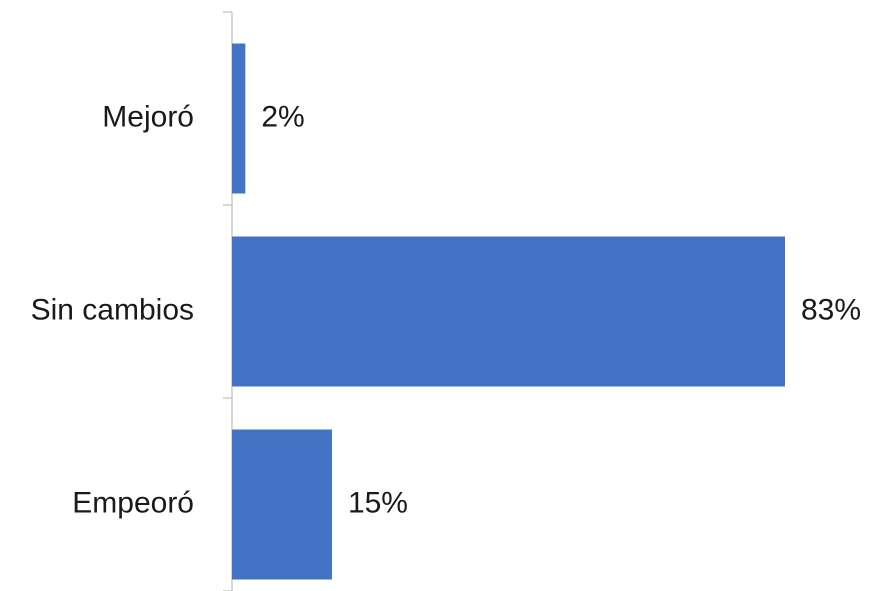  Describe the element at coordinates (228, 301) in the screenshot. I see `axis-layer` at that location.